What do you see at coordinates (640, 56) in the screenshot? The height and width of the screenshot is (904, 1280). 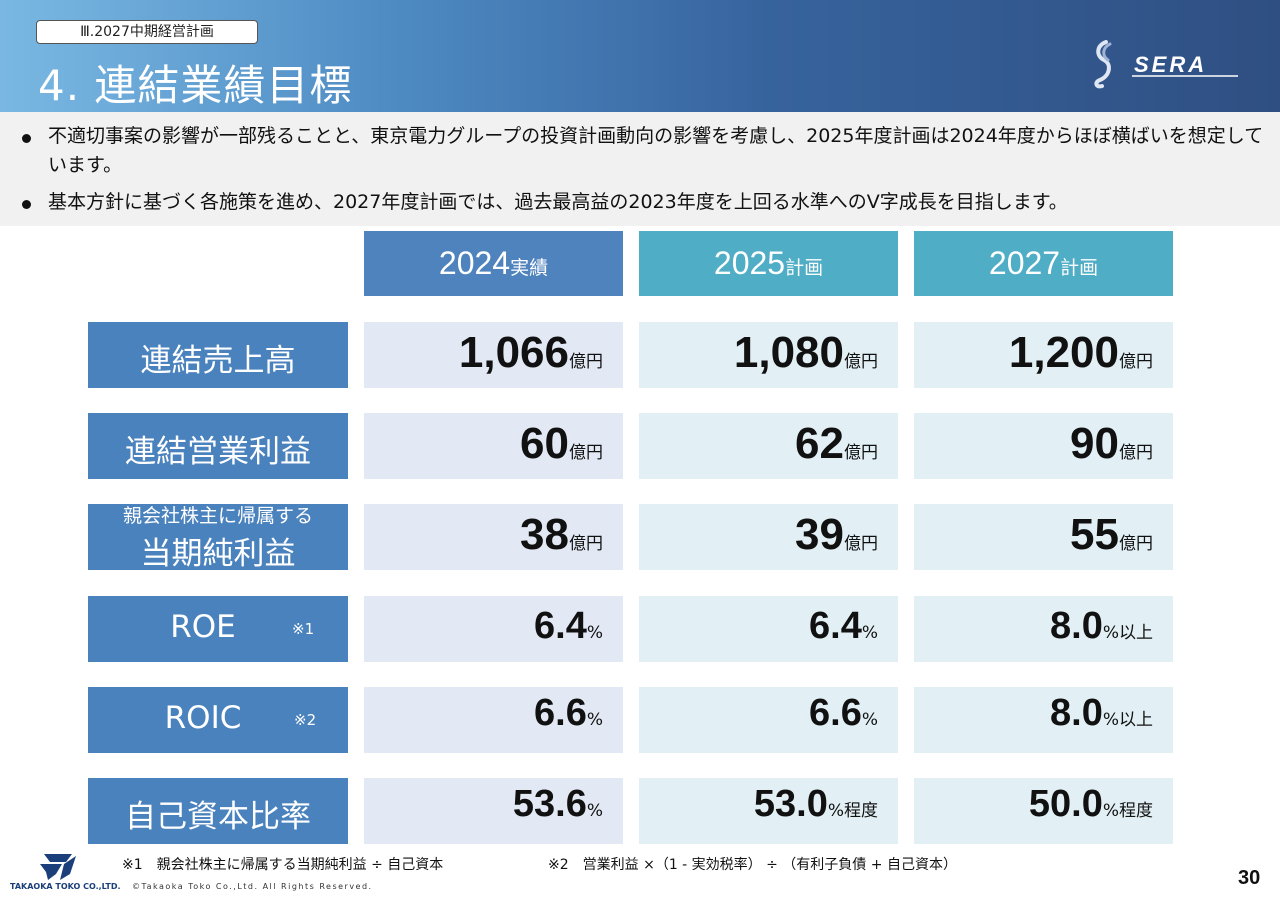 I see `header-banner: Ⅲ.2027中期経営計画 4. 連結業績目標 SERA` at bounding box center [640, 56].